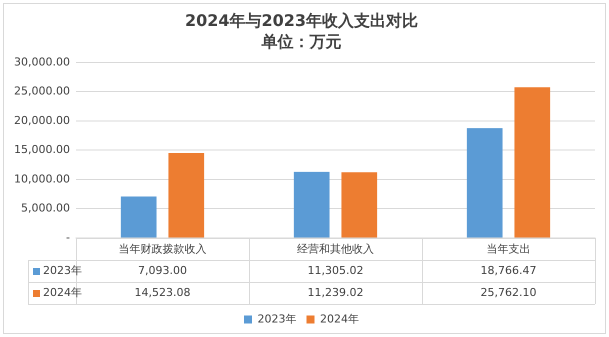 The image size is (609, 337). Describe the element at coordinates (336, 270) in the screenshot. I see `data-label: 11,305.02` at that location.